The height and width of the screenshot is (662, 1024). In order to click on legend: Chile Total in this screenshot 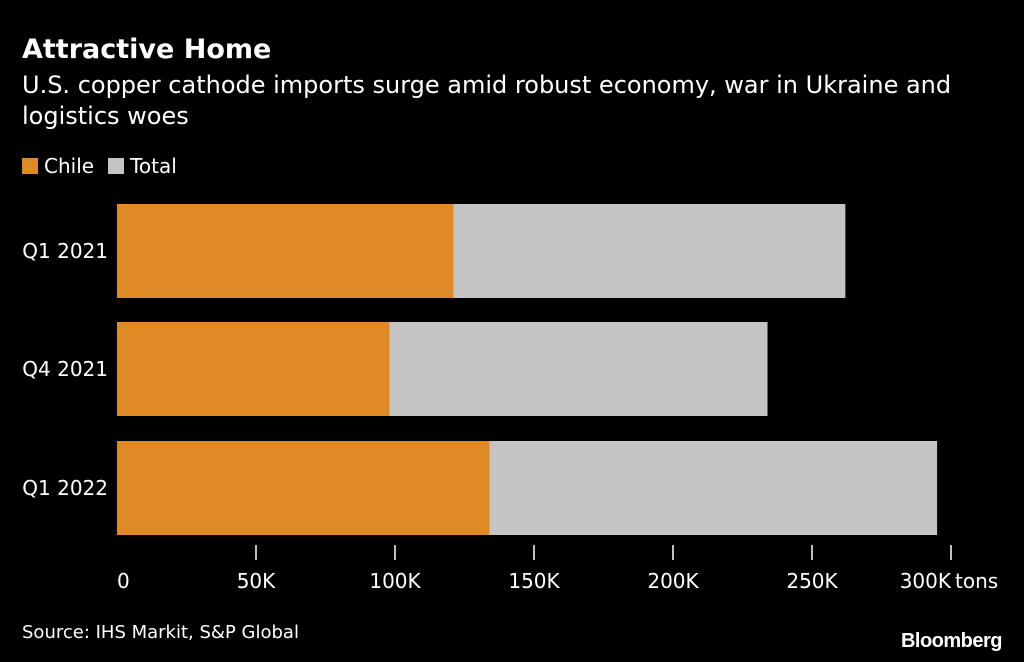, I will do `click(99, 166)`.